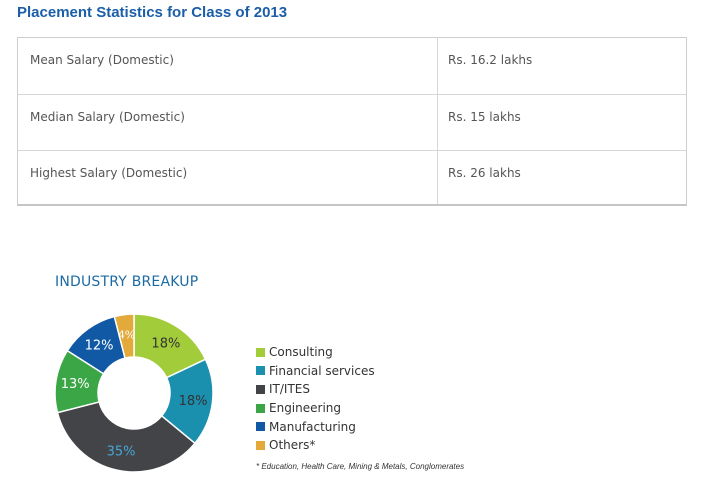 The image size is (722, 494). What do you see at coordinates (484, 117) in the screenshot?
I see `row-value: Rs. 15 lakhs` at bounding box center [484, 117].